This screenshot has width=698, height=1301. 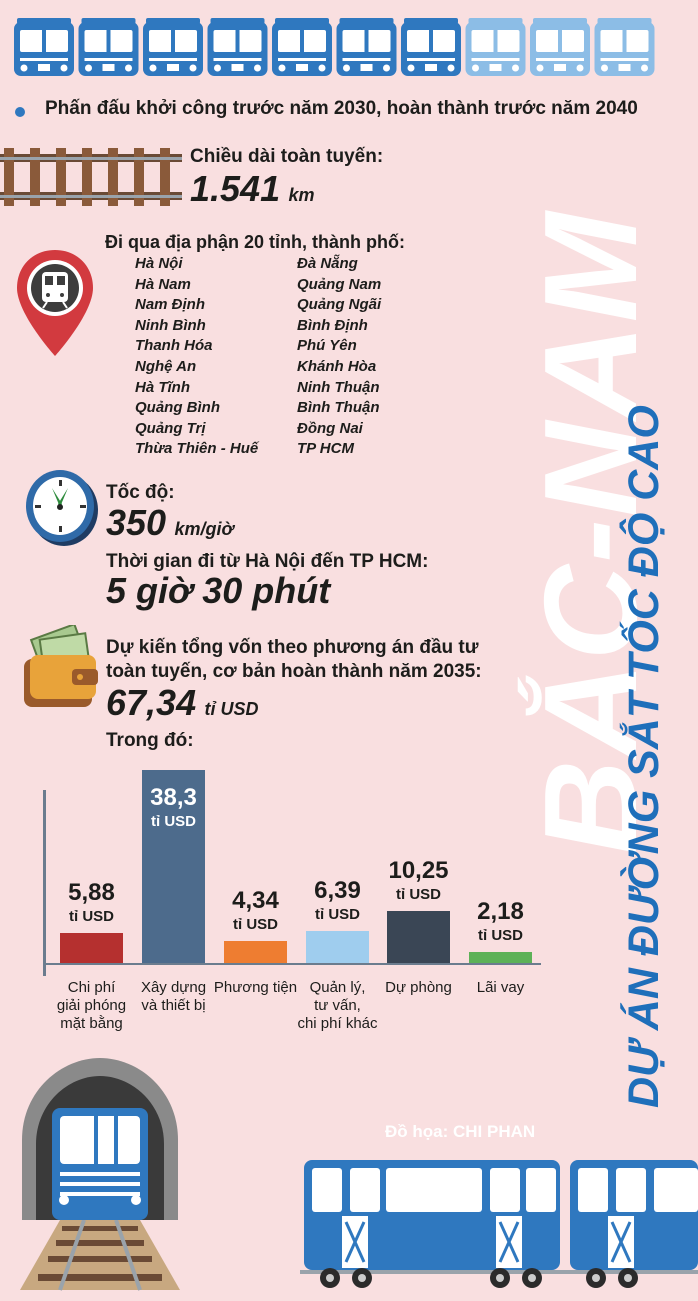 I want to click on wallet-money-icon, so click(x=61, y=666).